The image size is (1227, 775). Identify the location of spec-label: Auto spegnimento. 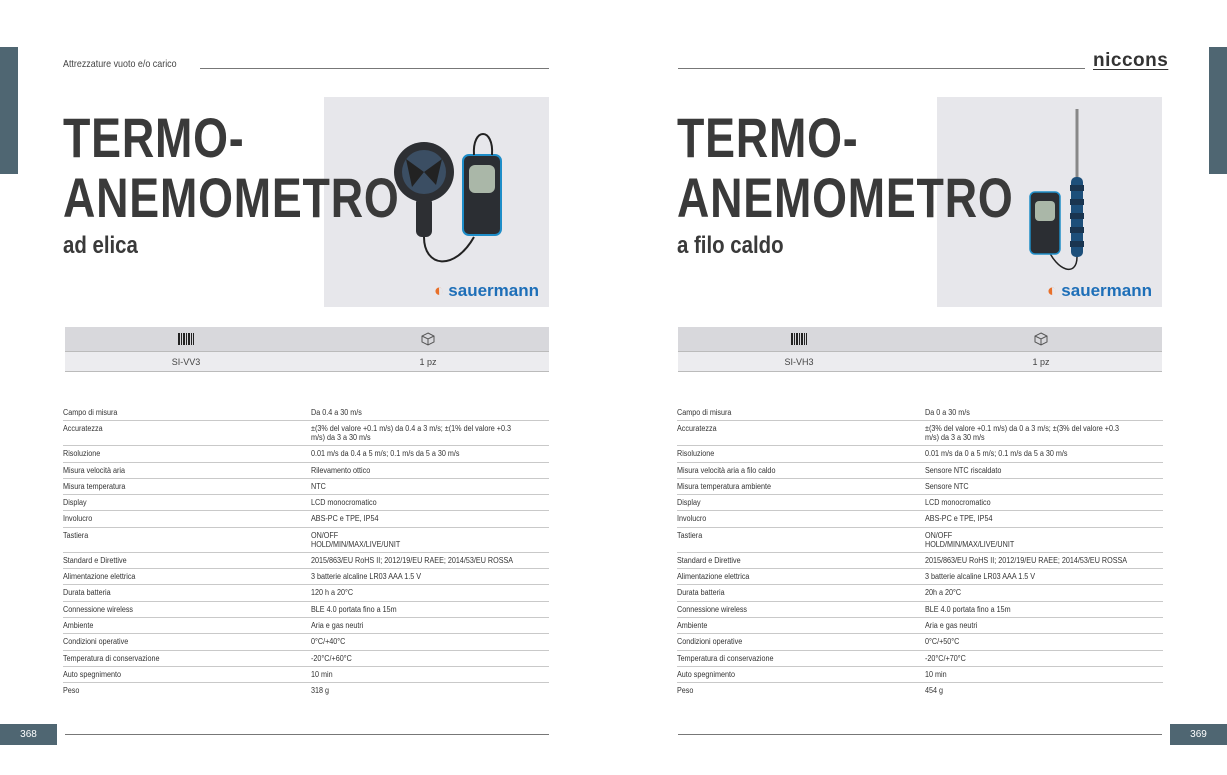
(706, 674).